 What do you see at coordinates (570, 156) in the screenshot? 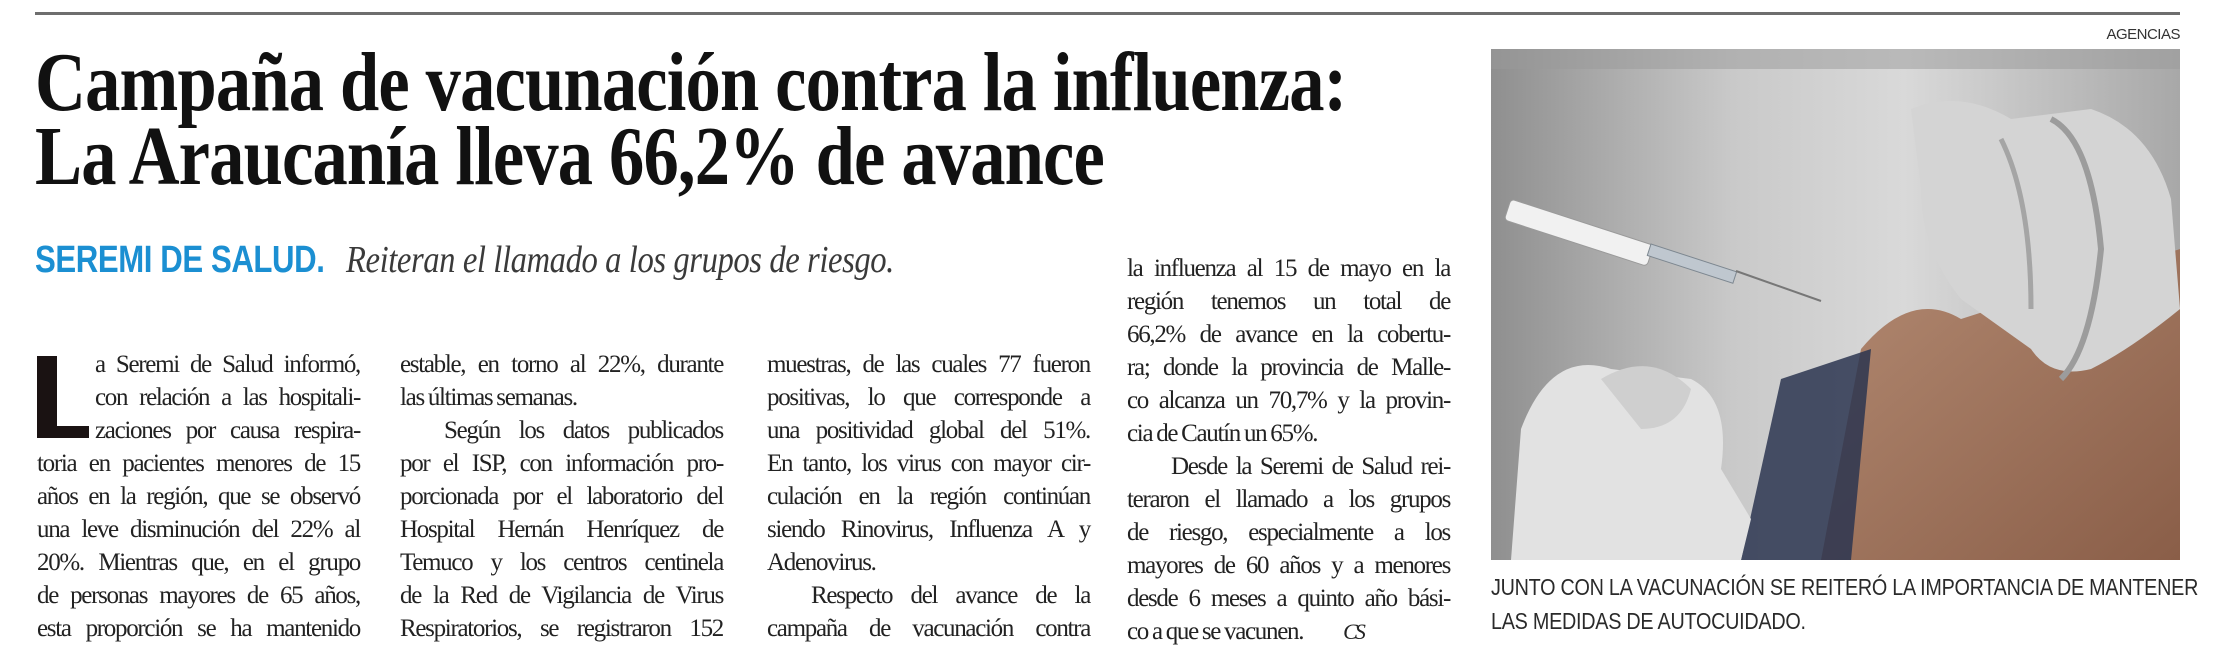
I see `headline-line-2: La Araucanía lleva 66,2% de avance` at bounding box center [570, 156].